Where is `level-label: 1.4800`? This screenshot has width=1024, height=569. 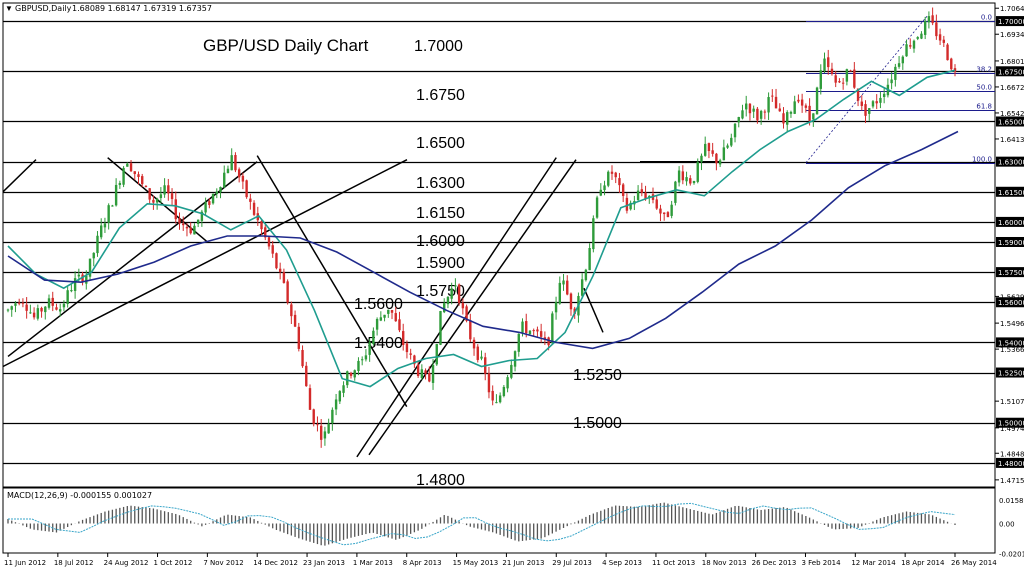 level-label: 1.4800 is located at coordinates (440, 480).